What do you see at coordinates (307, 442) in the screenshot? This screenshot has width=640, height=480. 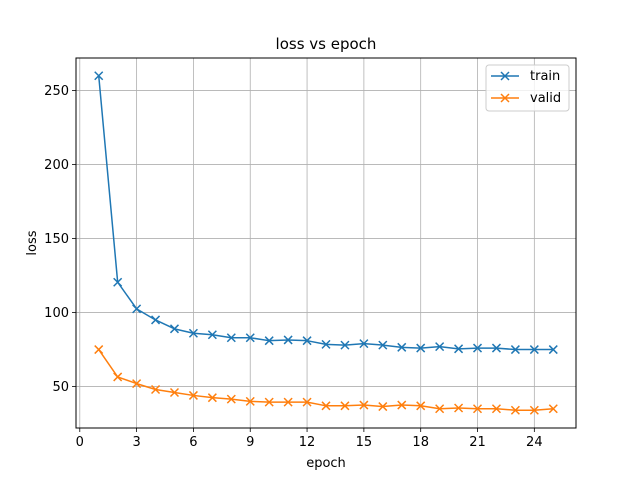 I see `x-tick-label: 12` at bounding box center [307, 442].